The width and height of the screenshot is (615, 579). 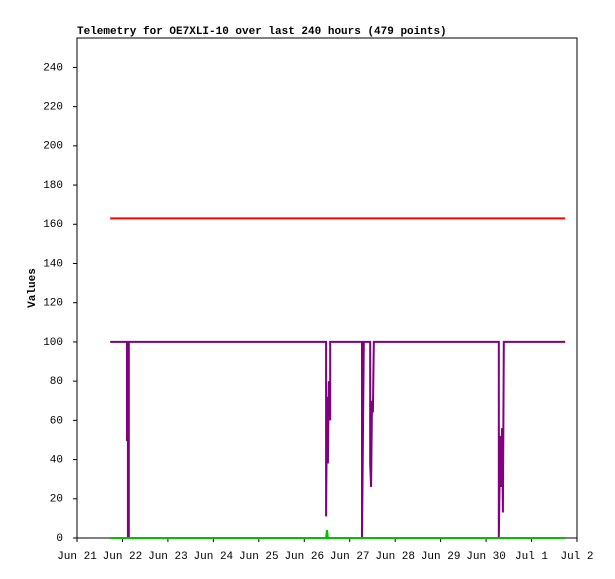 What do you see at coordinates (53, 186) in the screenshot?
I see `y-tick-label: 180` at bounding box center [53, 186].